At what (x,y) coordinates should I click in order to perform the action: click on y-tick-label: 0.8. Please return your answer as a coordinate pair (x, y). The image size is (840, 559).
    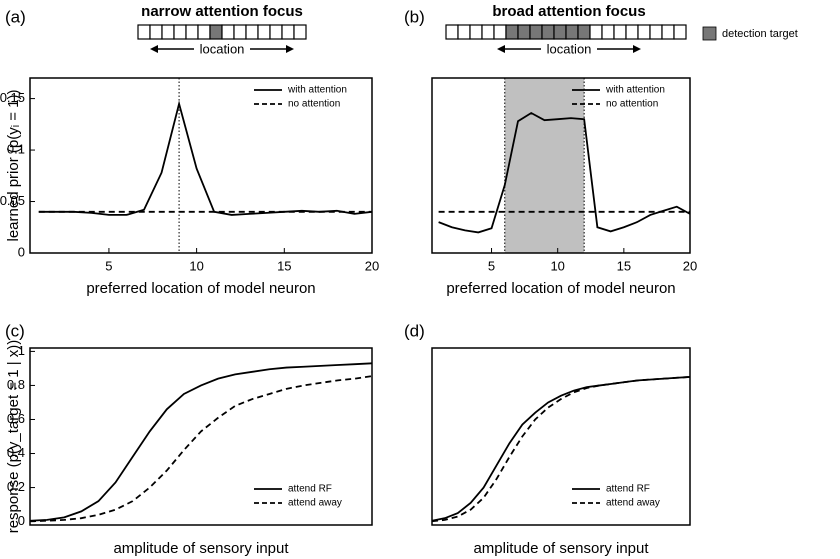
    Looking at the image, I should click on (16, 384).